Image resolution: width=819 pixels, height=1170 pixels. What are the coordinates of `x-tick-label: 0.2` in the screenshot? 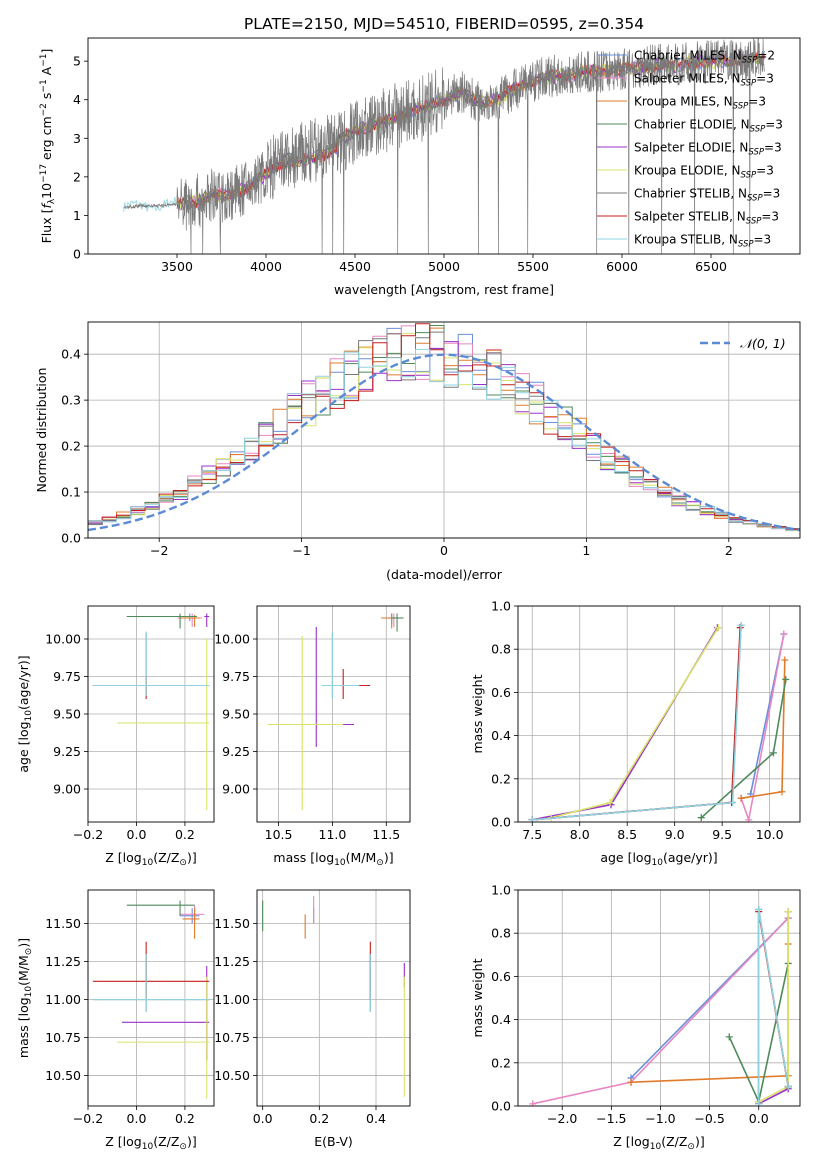 It's located at (319, 1118).